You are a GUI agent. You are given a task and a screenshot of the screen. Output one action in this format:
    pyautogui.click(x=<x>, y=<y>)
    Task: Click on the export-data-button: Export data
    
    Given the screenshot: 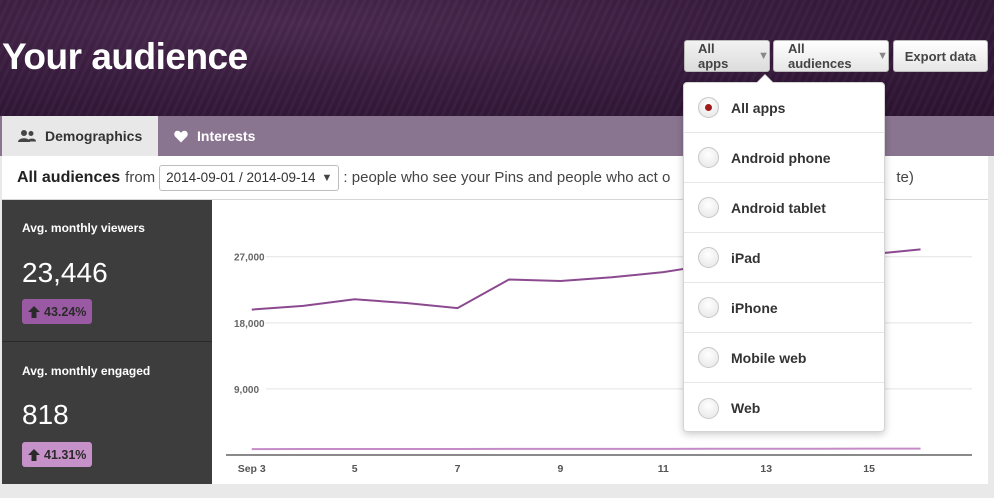 What is the action you would take?
    pyautogui.click(x=940, y=56)
    